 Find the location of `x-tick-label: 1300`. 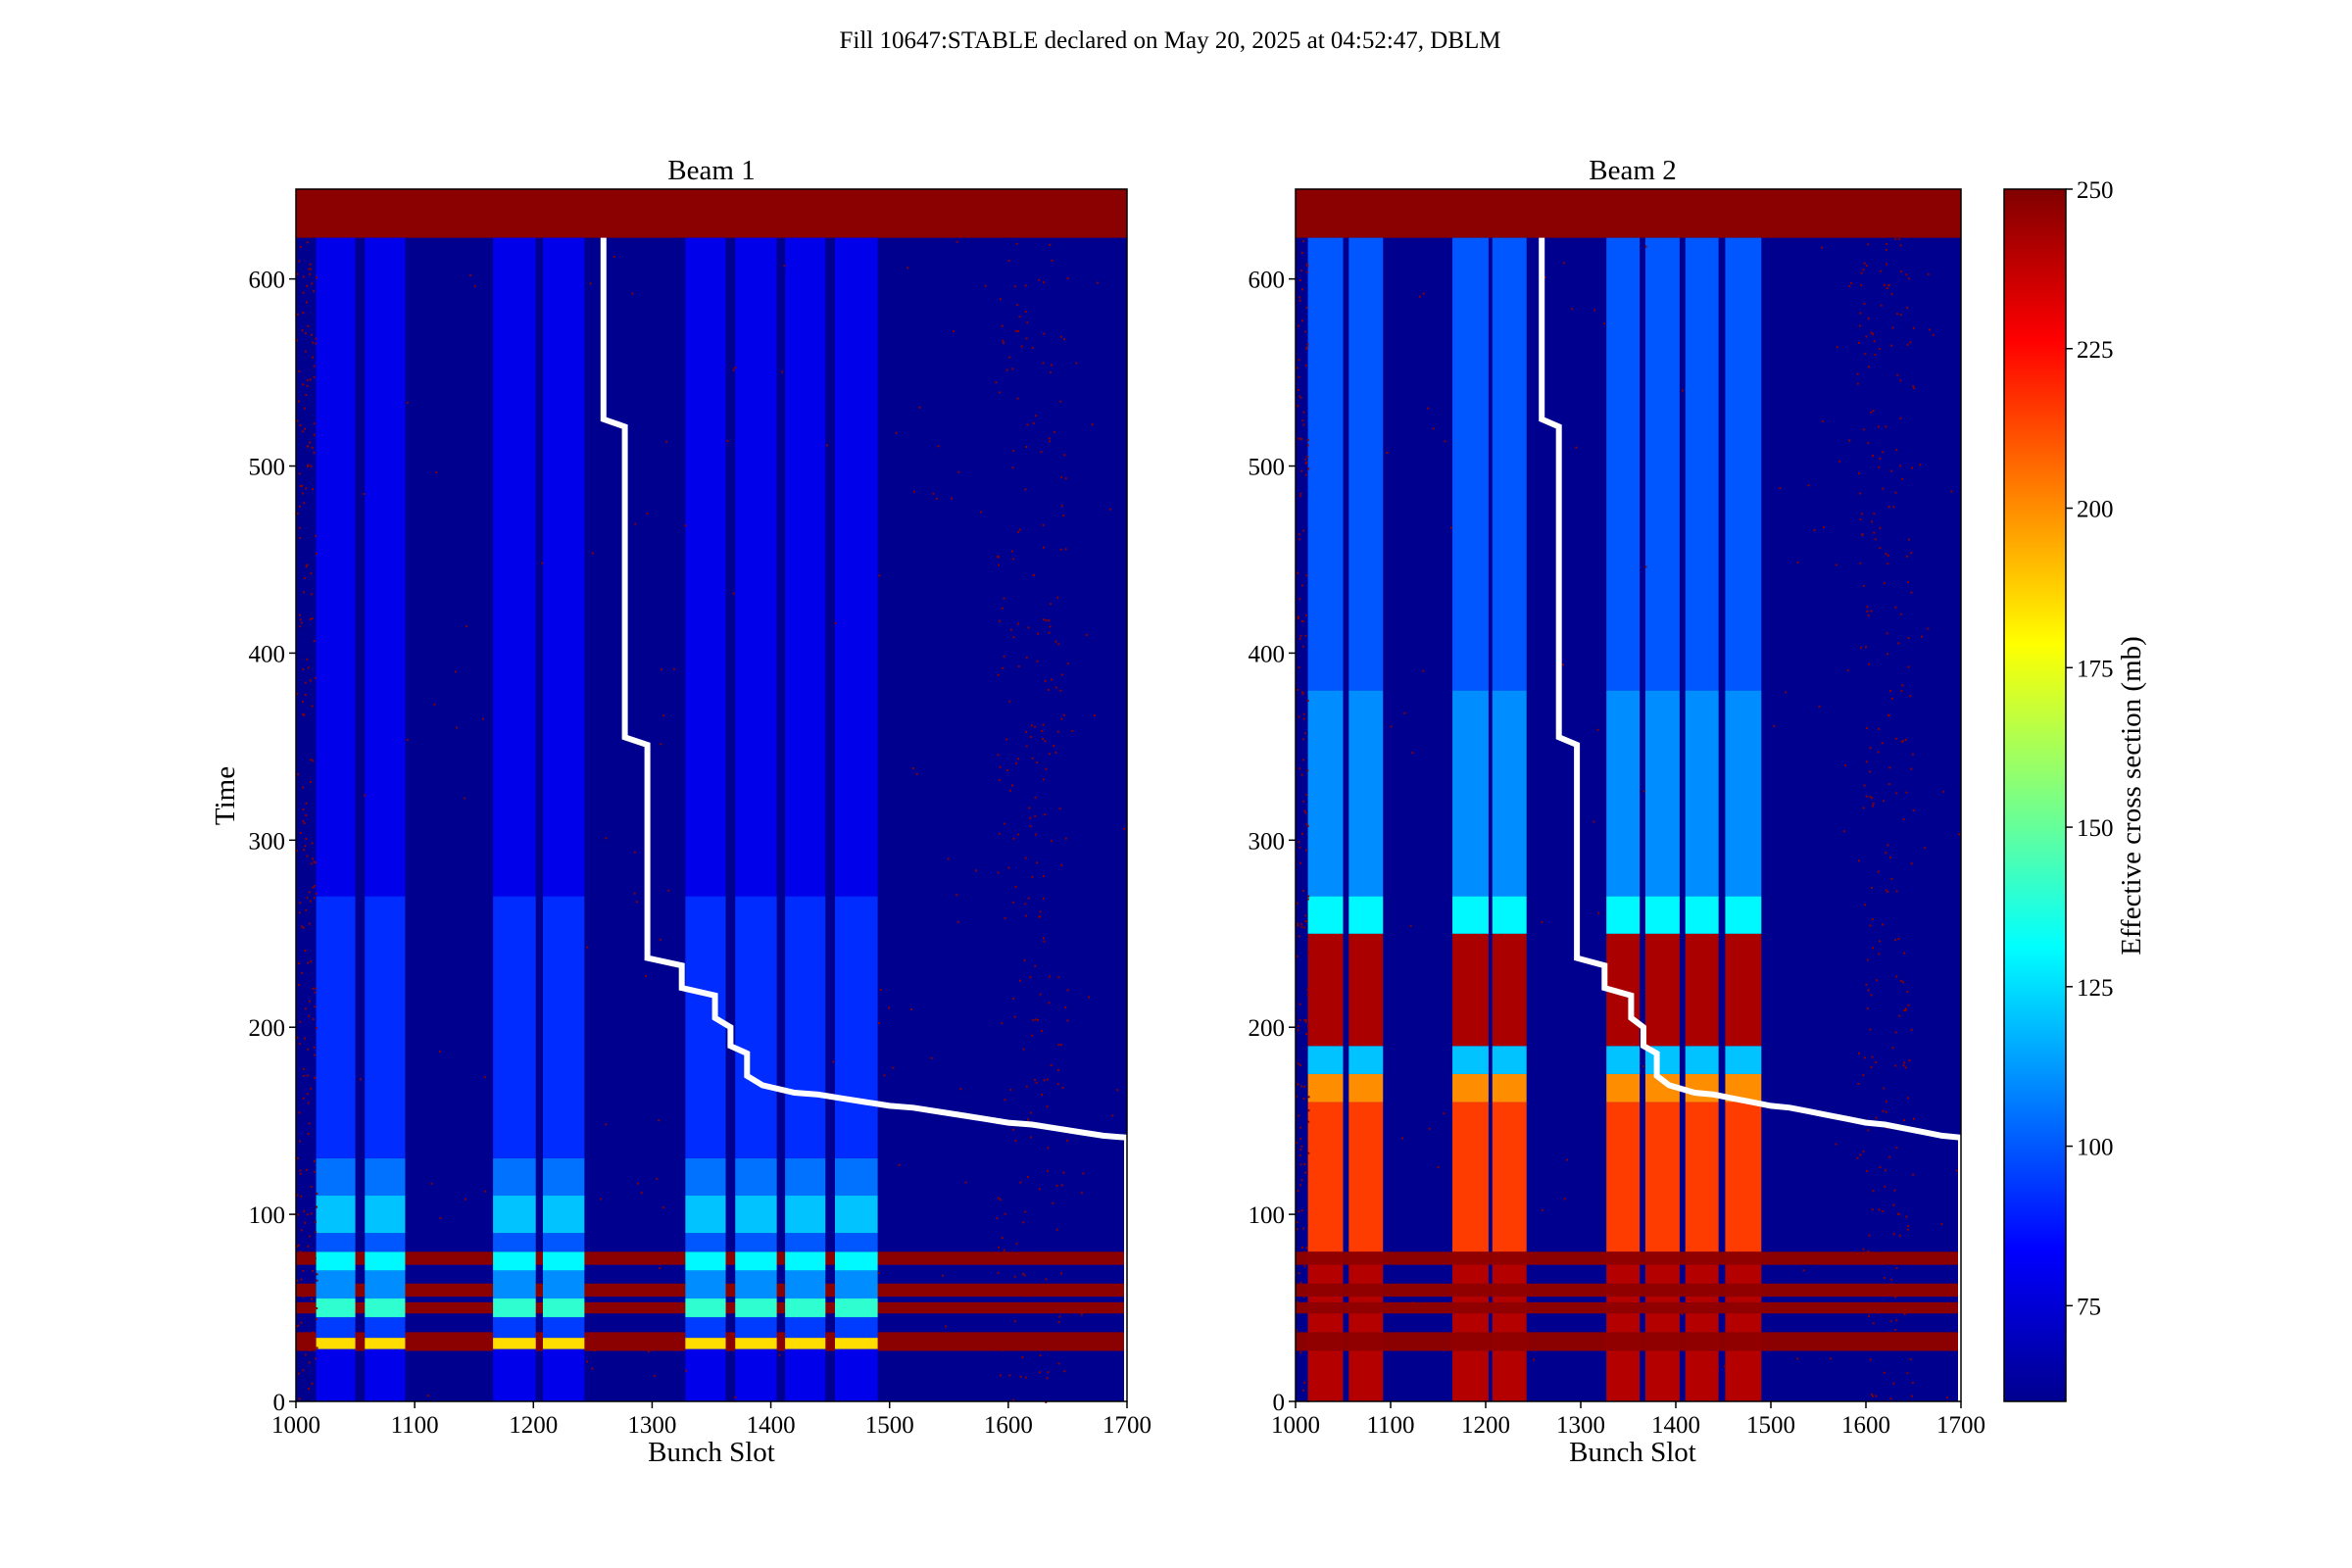

x-tick-label: 1300 is located at coordinates (1580, 1425).